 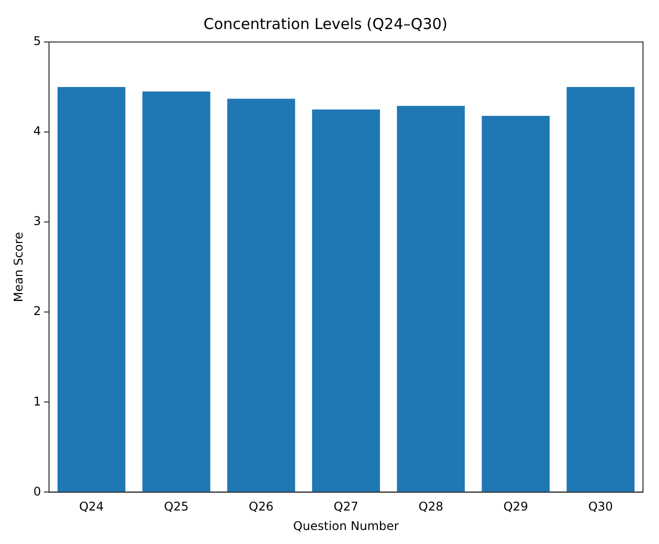 What do you see at coordinates (346, 507) in the screenshot?
I see `x-tick-label: Q27` at bounding box center [346, 507].